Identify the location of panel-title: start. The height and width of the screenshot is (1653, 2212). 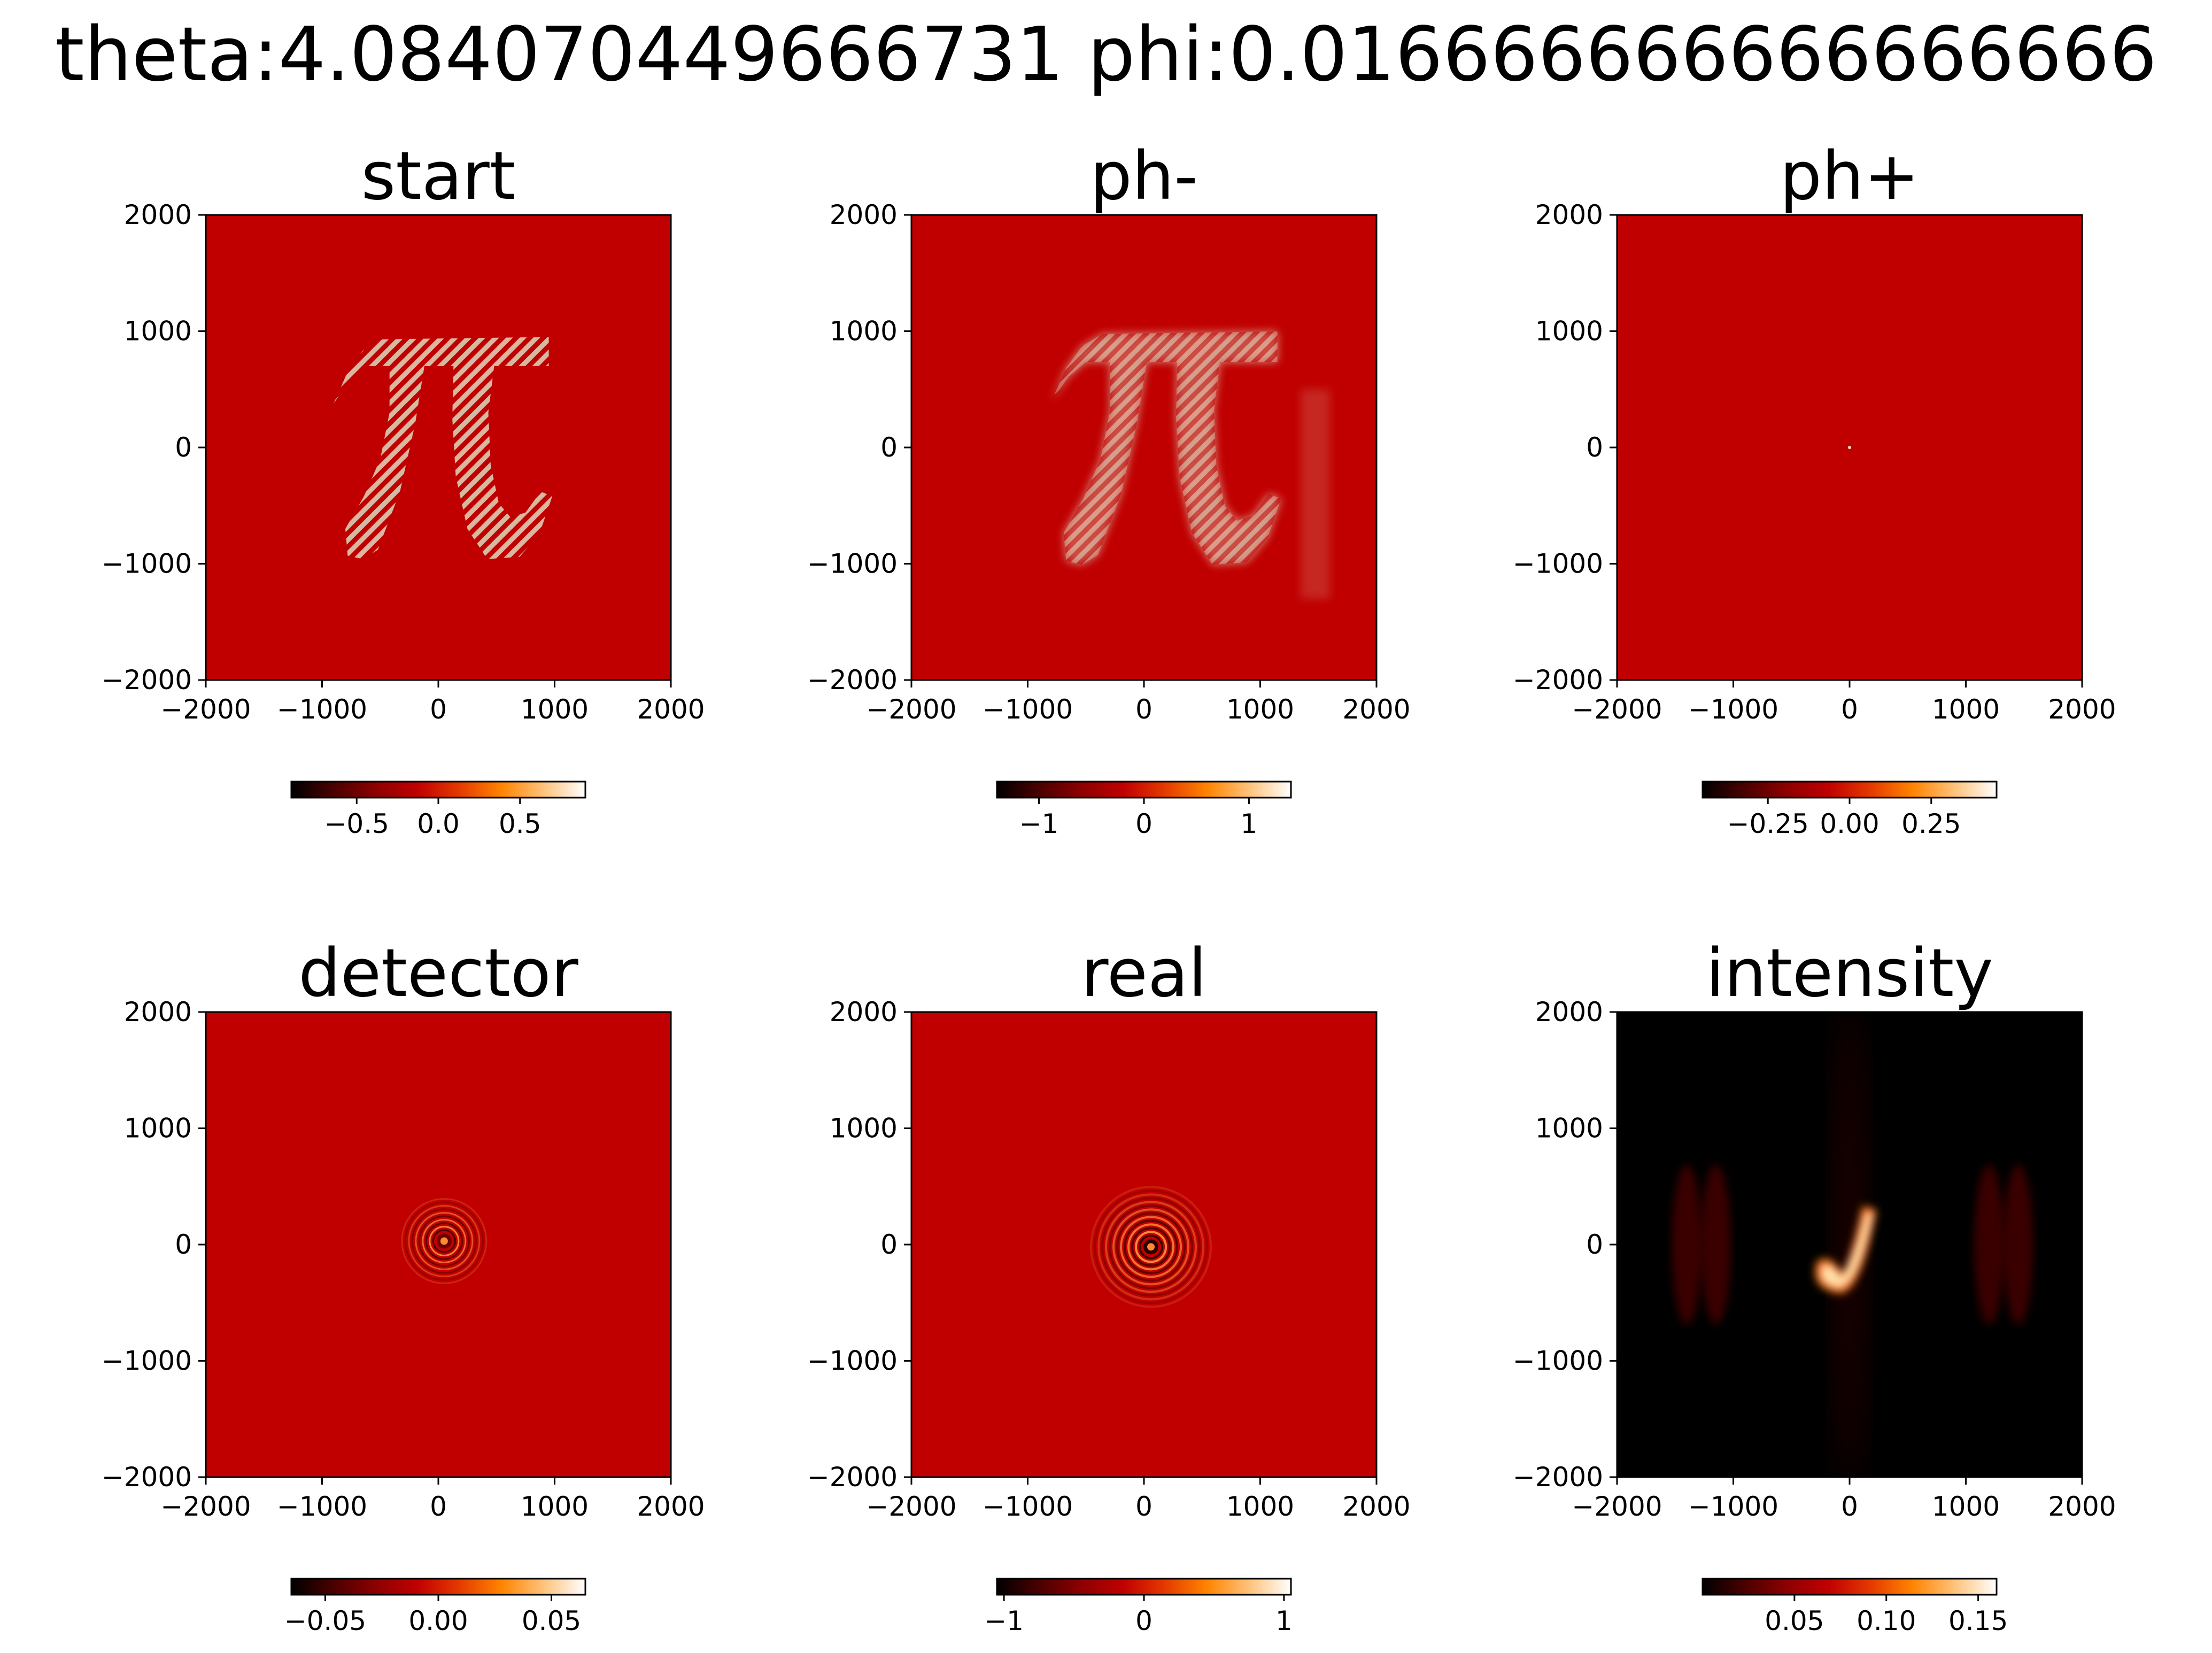
(439, 176).